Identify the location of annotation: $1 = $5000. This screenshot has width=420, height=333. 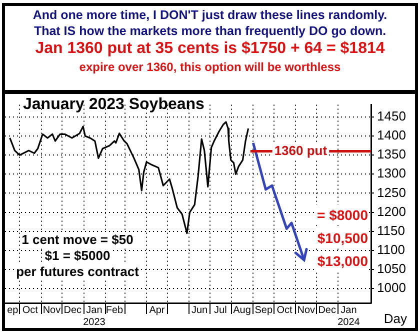
(78, 256).